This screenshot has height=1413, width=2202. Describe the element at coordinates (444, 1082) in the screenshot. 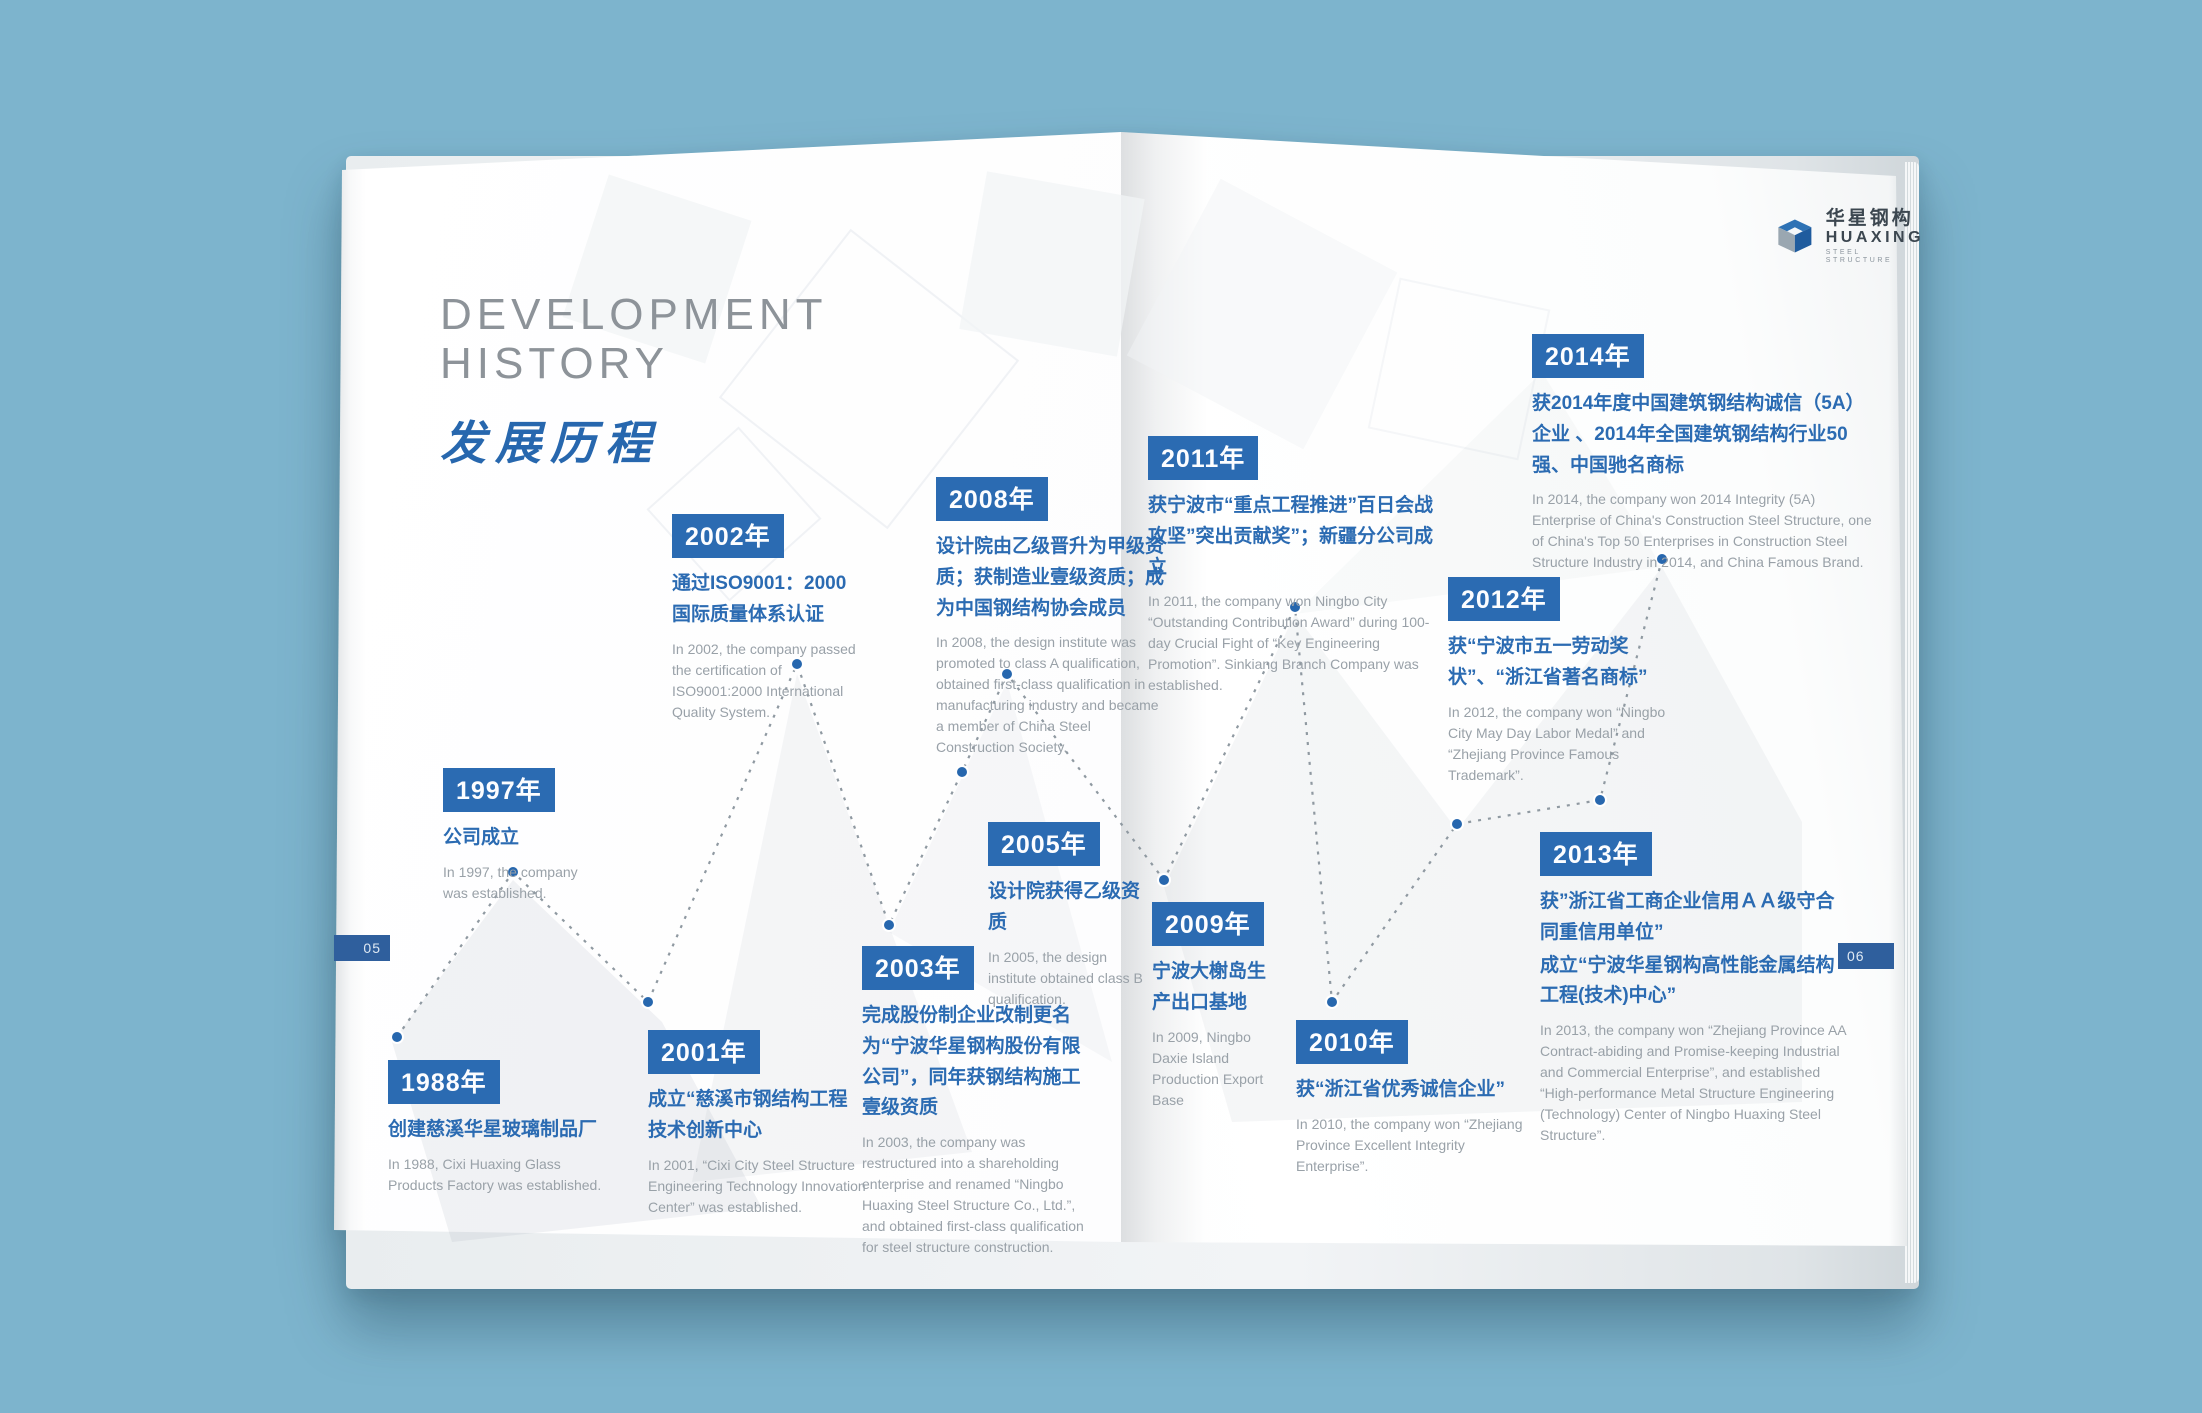

I see `year-badge: 1988年` at that location.